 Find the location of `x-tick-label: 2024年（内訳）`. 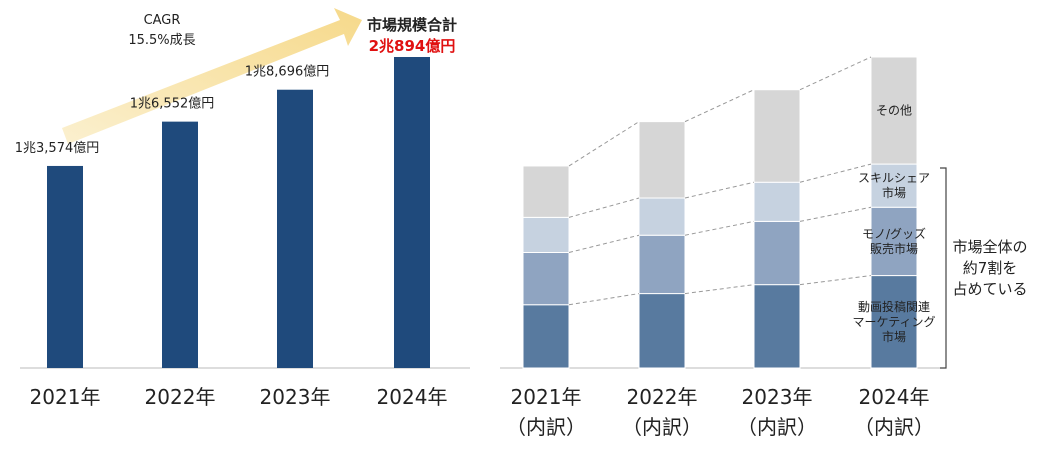

x-tick-label: 2024年（内訳） is located at coordinates (894, 412).